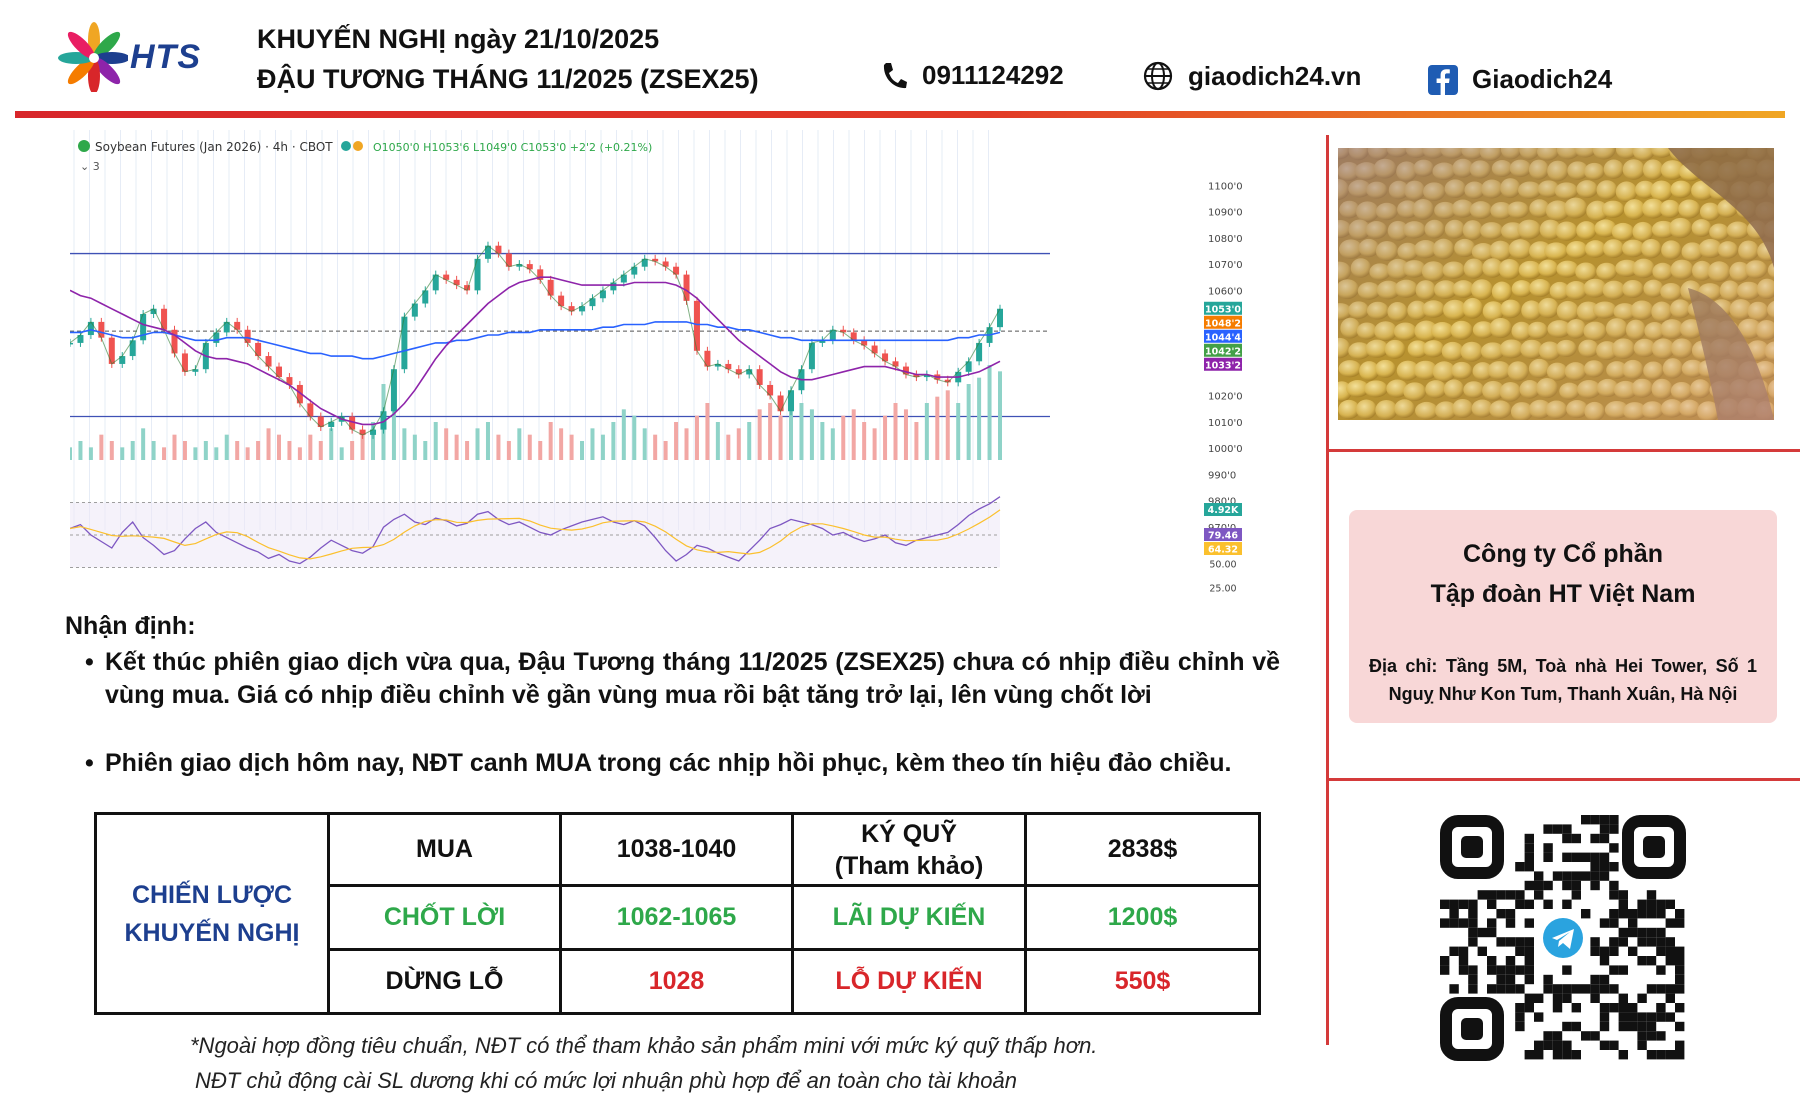 Image resolution: width=1800 pixels, height=1112 pixels. Describe the element at coordinates (1542, 79) in the screenshot. I see `facebook-page: Giaodich24` at that location.